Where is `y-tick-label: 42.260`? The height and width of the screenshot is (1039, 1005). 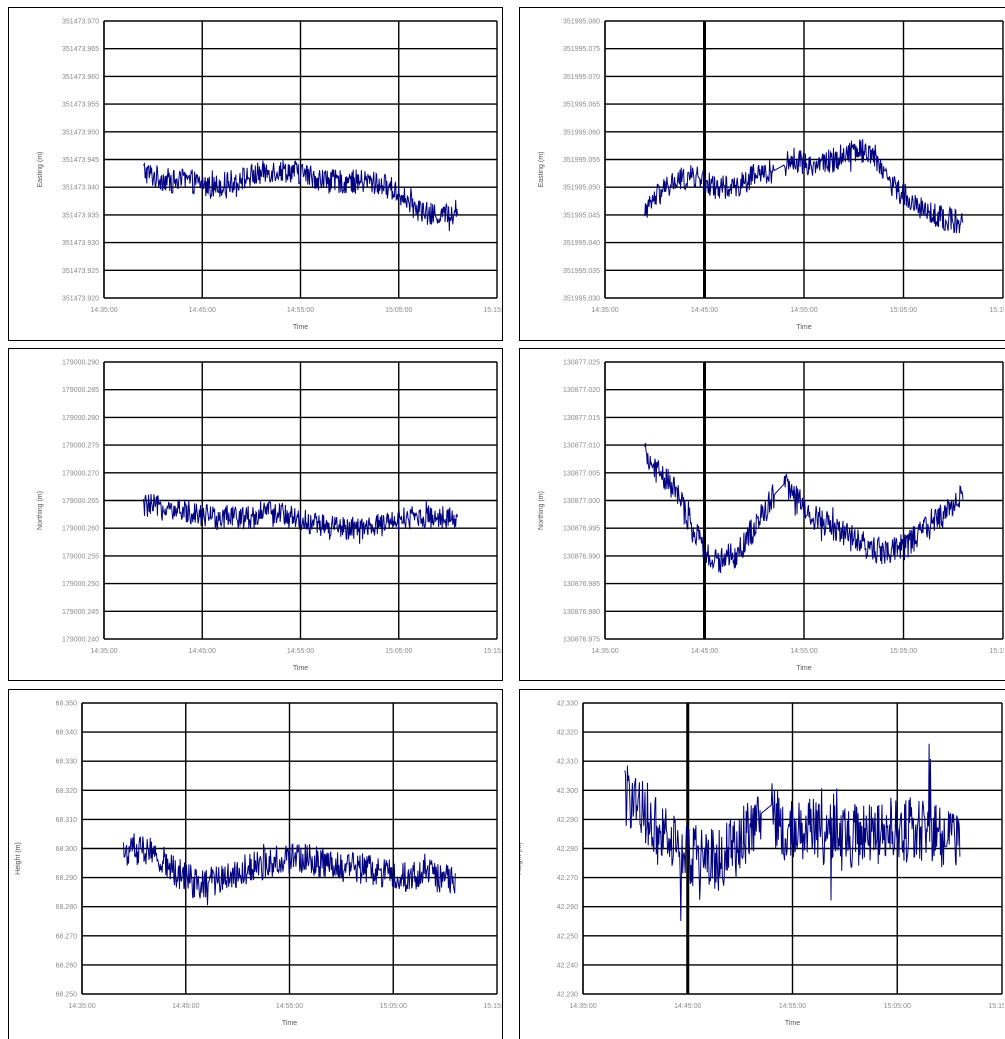 y-tick-label: 42.260 is located at coordinates (568, 907).